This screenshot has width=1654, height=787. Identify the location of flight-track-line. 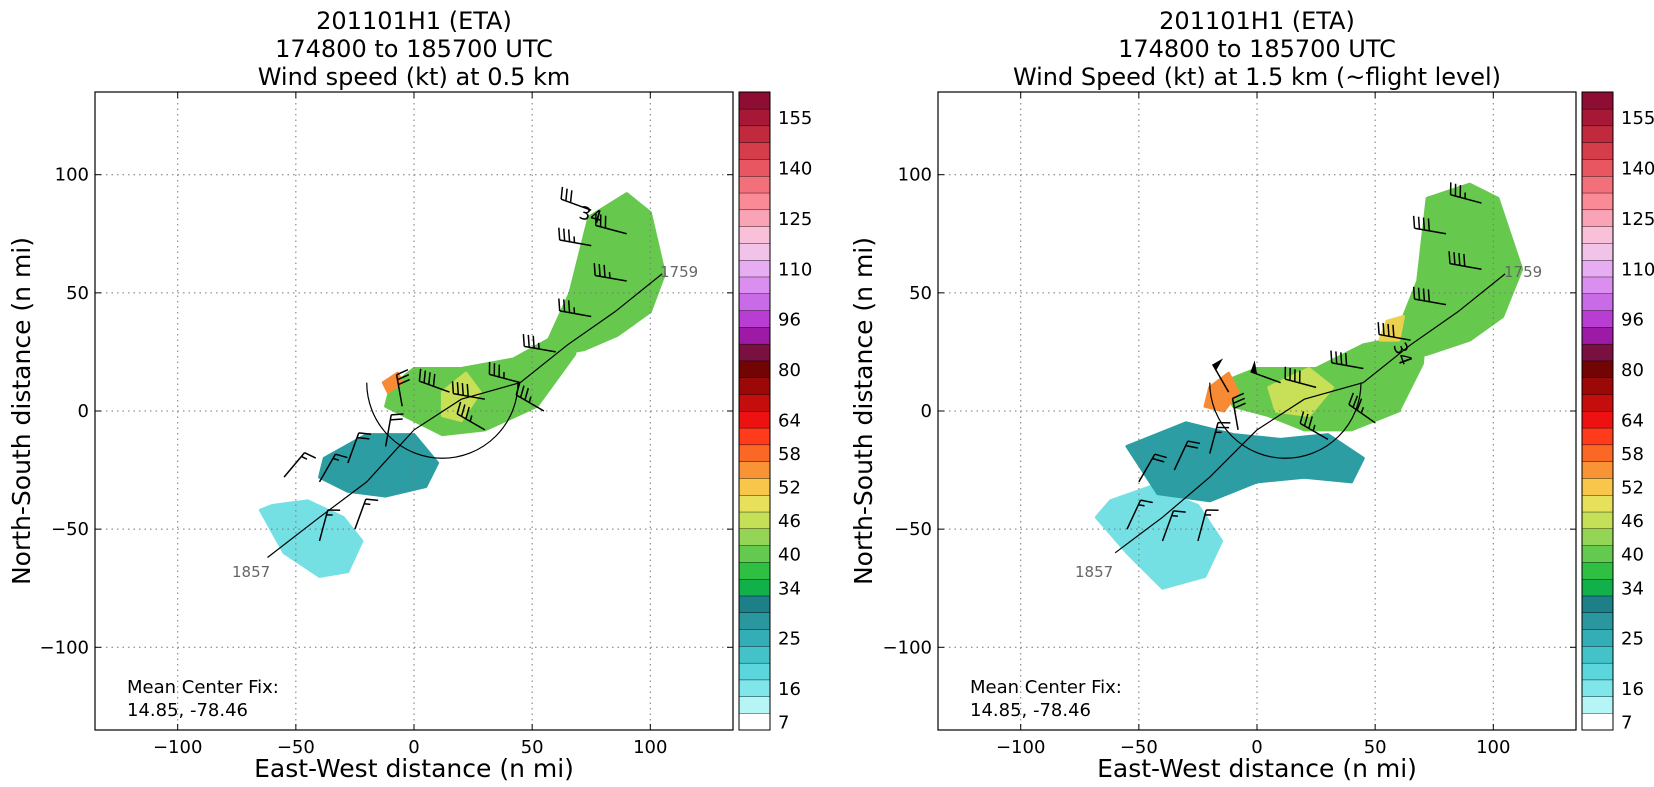
(1310, 413).